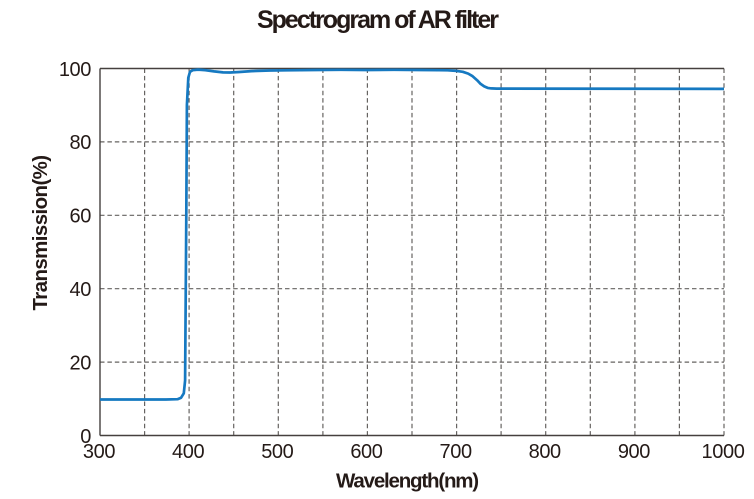  What do you see at coordinates (634, 452) in the screenshot?
I see `svg-text: 900` at bounding box center [634, 452].